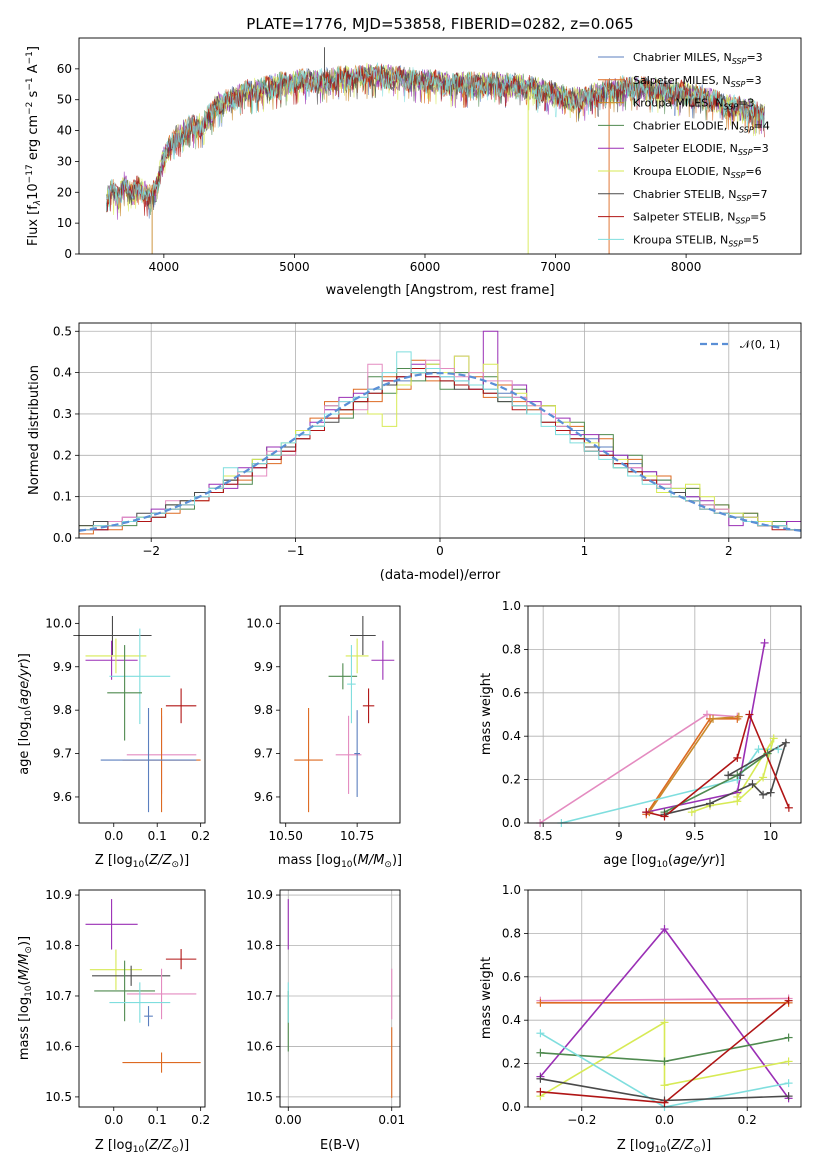  What do you see at coordinates (288, 1120) in the screenshot?
I see `mass_vs_EBV-xtick-label: 0.00` at bounding box center [288, 1120].